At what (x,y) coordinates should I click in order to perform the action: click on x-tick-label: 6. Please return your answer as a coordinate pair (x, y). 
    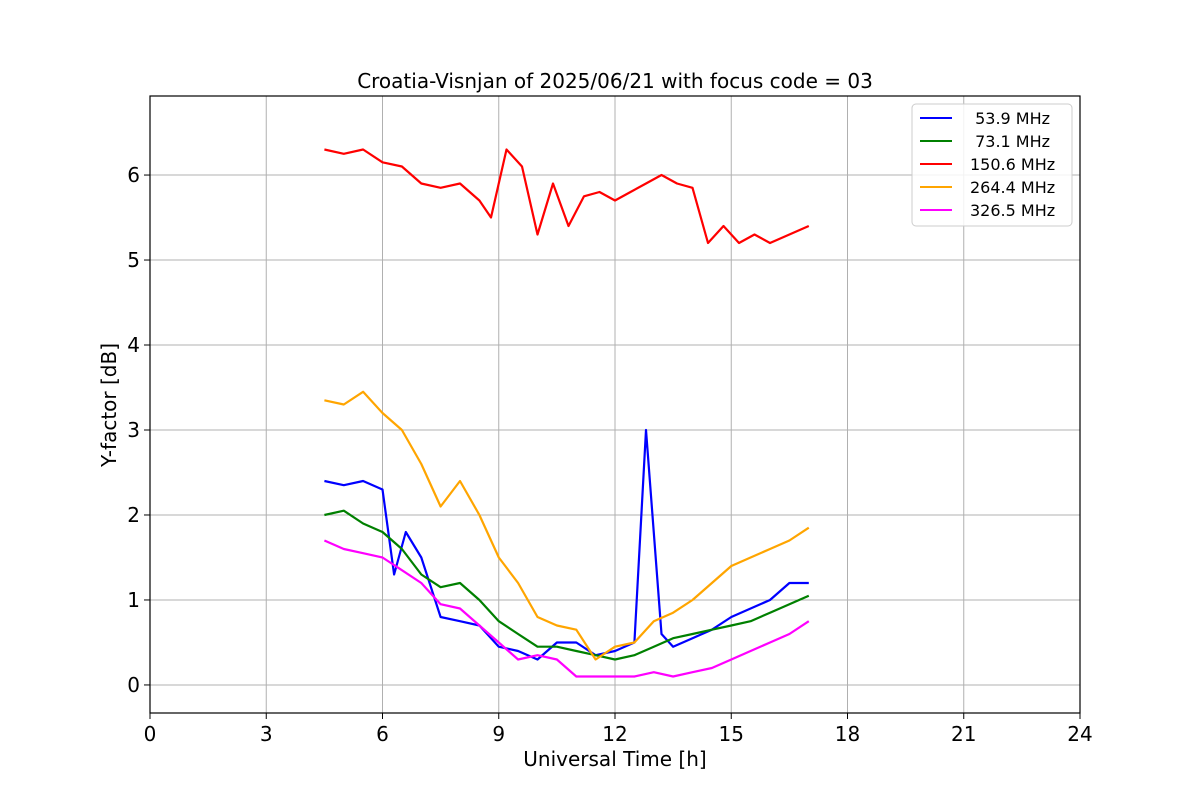
    Looking at the image, I should click on (382, 734).